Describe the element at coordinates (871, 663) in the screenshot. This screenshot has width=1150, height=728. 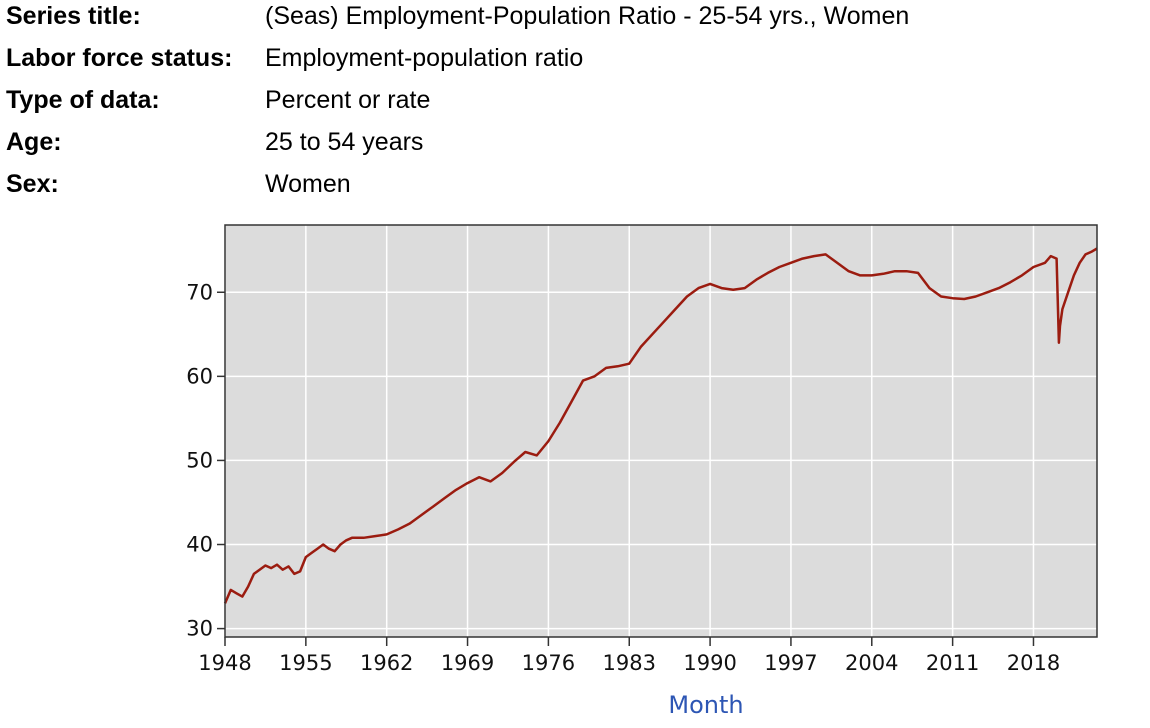
I see `x-tick-label: 2004` at that location.